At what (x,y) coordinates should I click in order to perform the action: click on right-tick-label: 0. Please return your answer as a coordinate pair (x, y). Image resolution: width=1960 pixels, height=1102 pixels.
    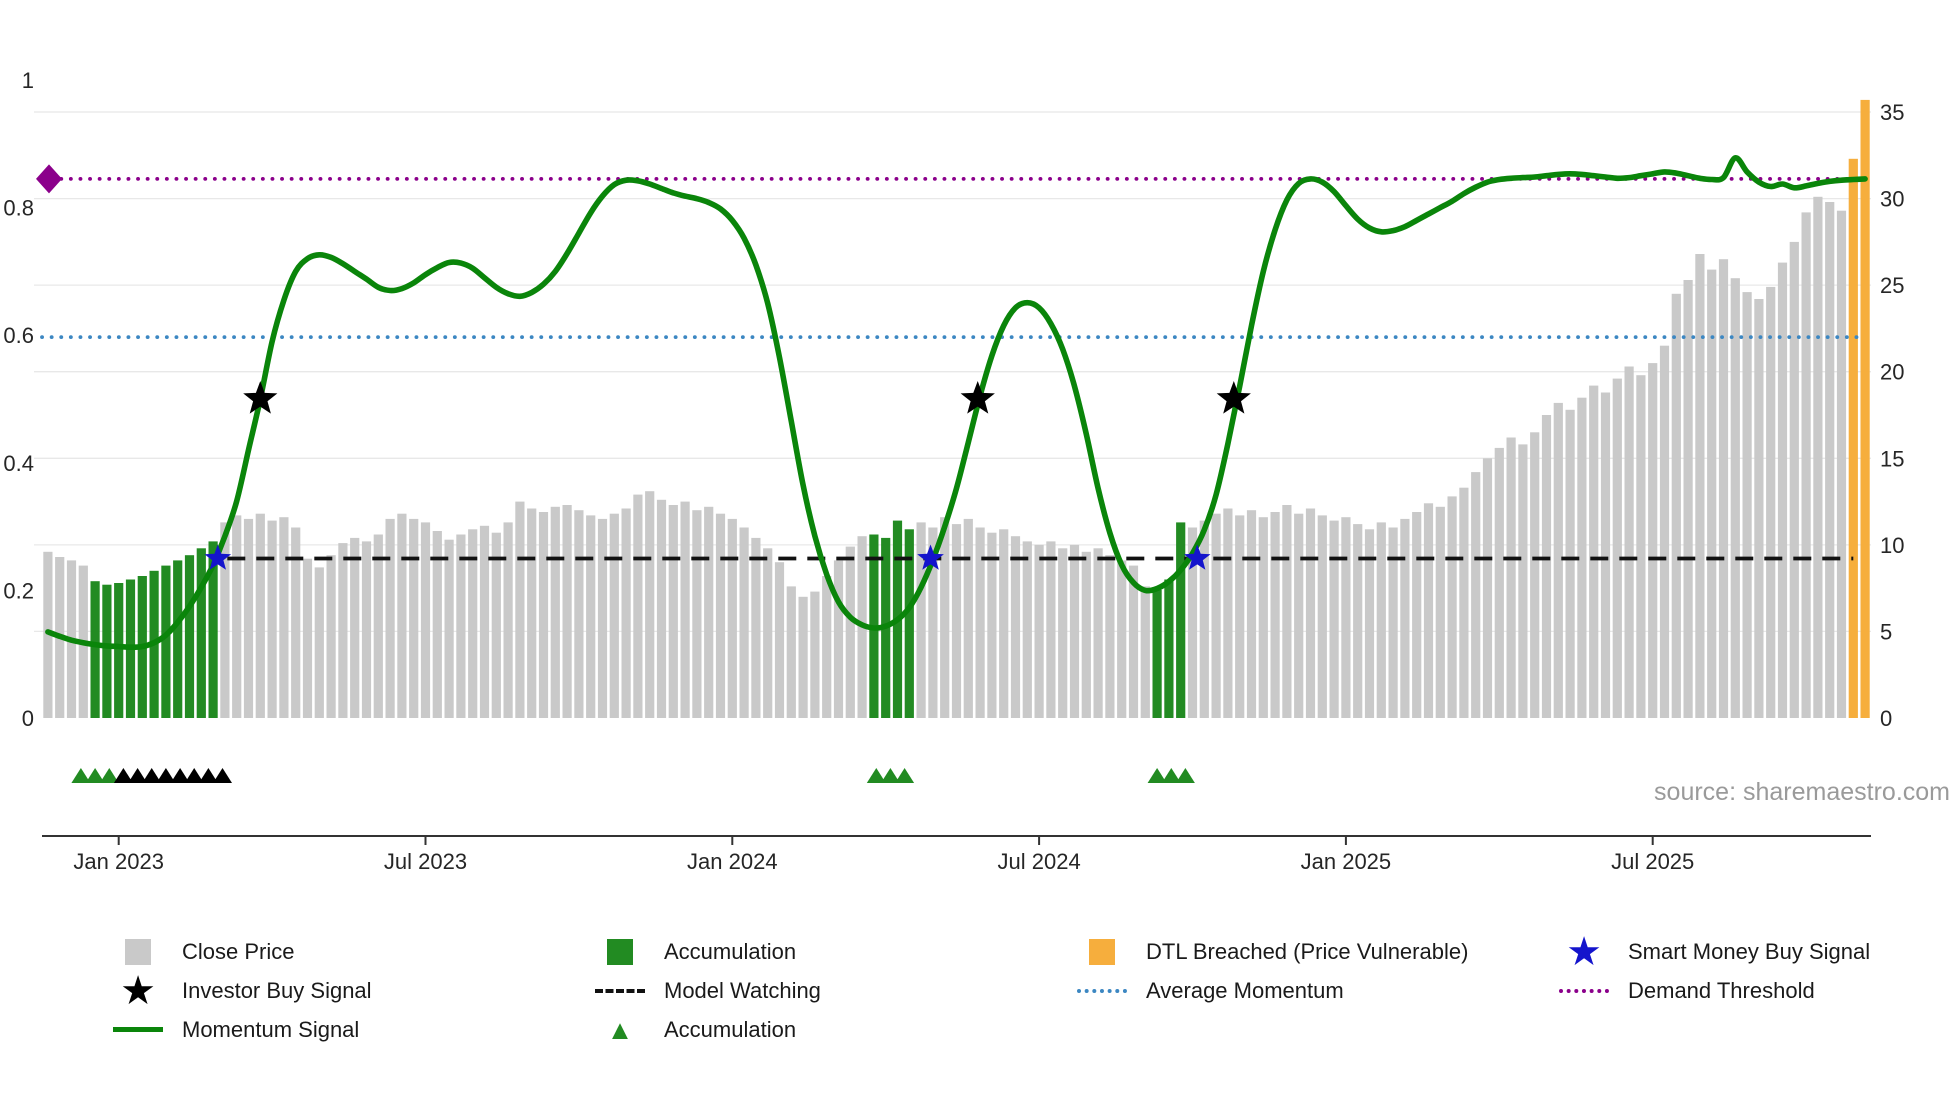
    Looking at the image, I should click on (1886, 718).